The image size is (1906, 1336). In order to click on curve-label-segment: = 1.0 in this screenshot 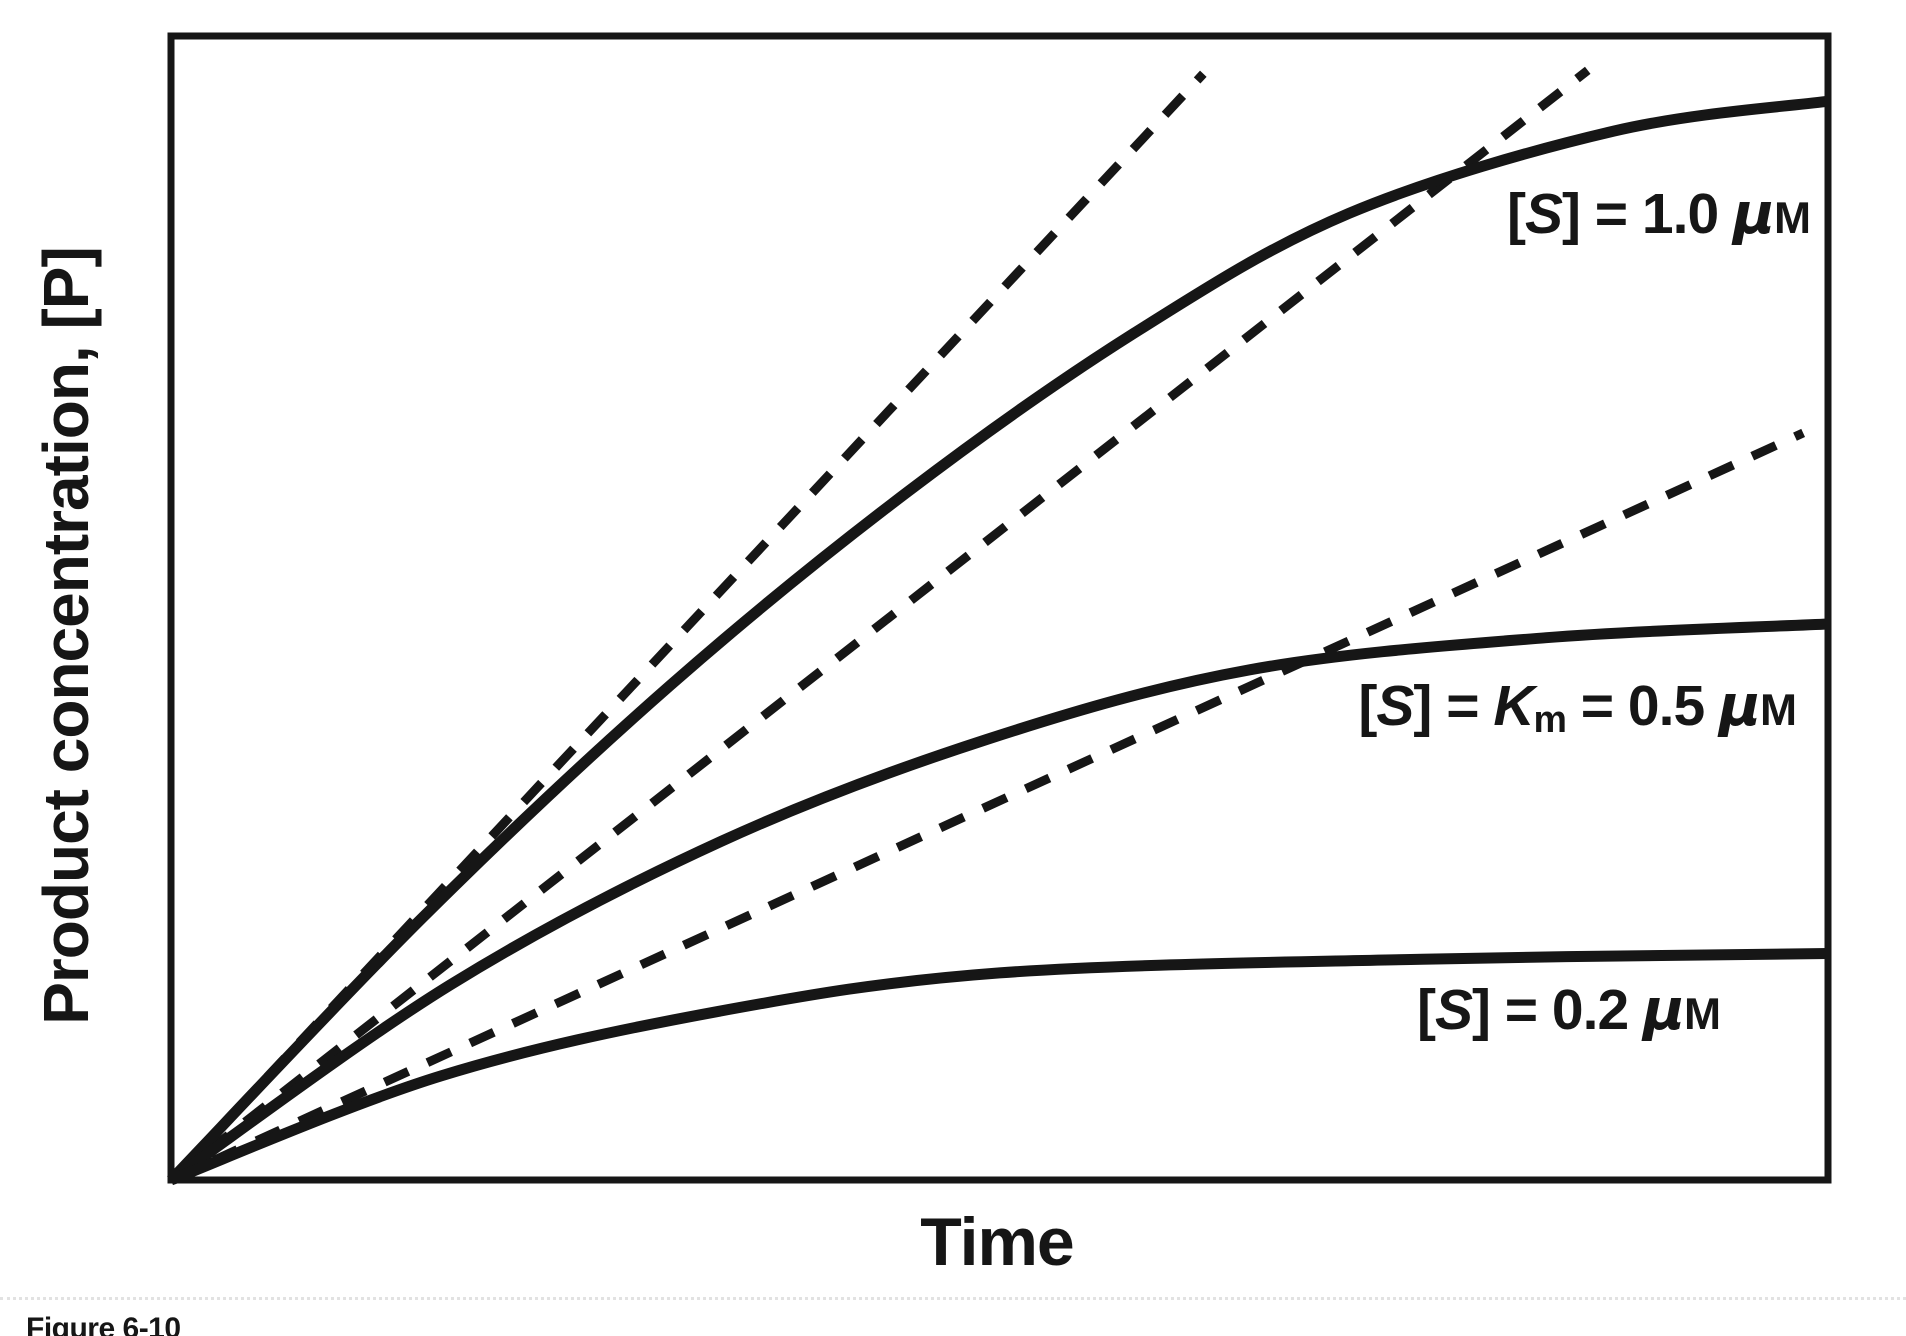, I will do `click(1656, 214)`.